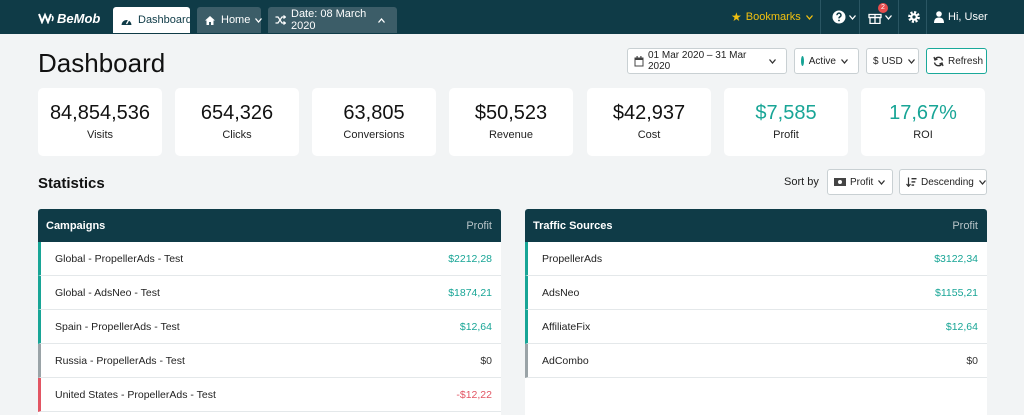 The image size is (1024, 415). I want to click on bookmarks-label: Bookmarks, so click(773, 17).